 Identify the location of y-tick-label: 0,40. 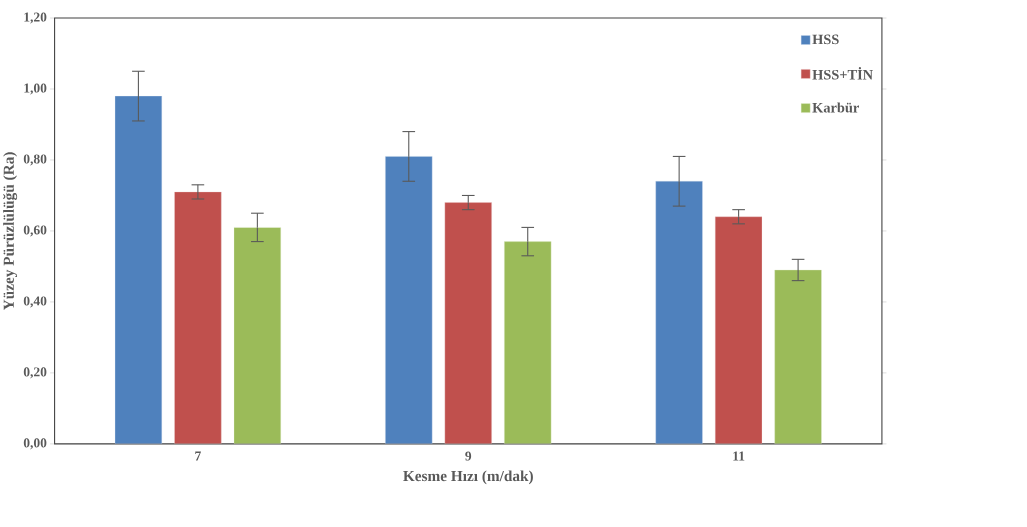
(35, 302).